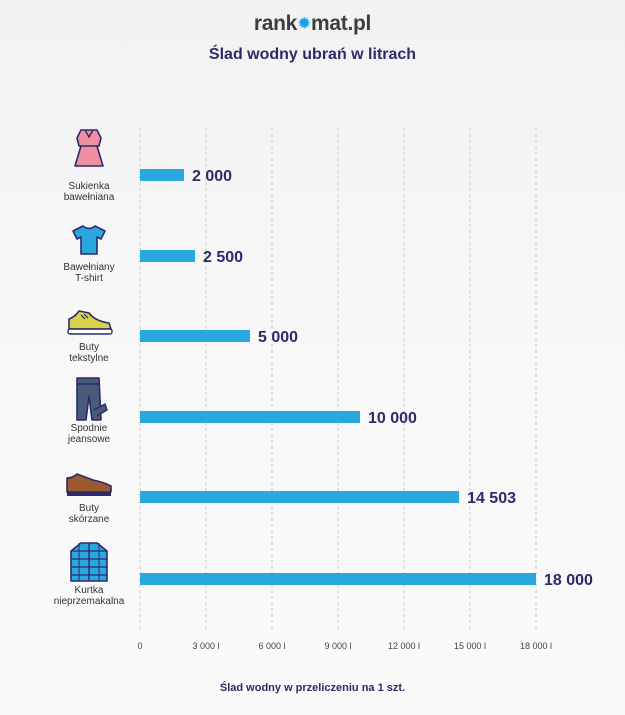 The height and width of the screenshot is (715, 625). What do you see at coordinates (88, 267) in the screenshot?
I see `category-label: Bawełniany` at bounding box center [88, 267].